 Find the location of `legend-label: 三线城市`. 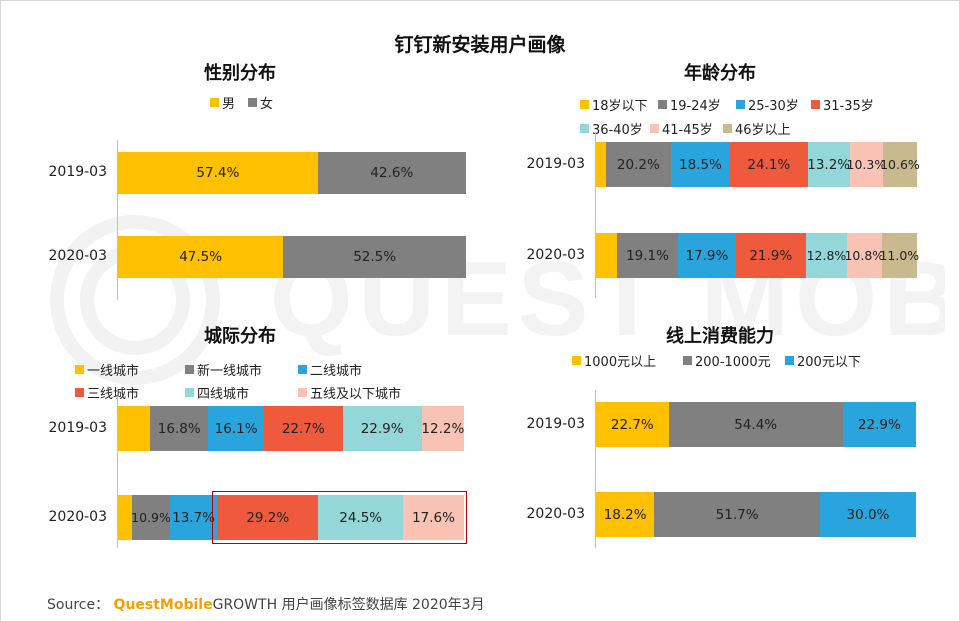

legend-label: 三线城市 is located at coordinates (113, 394).